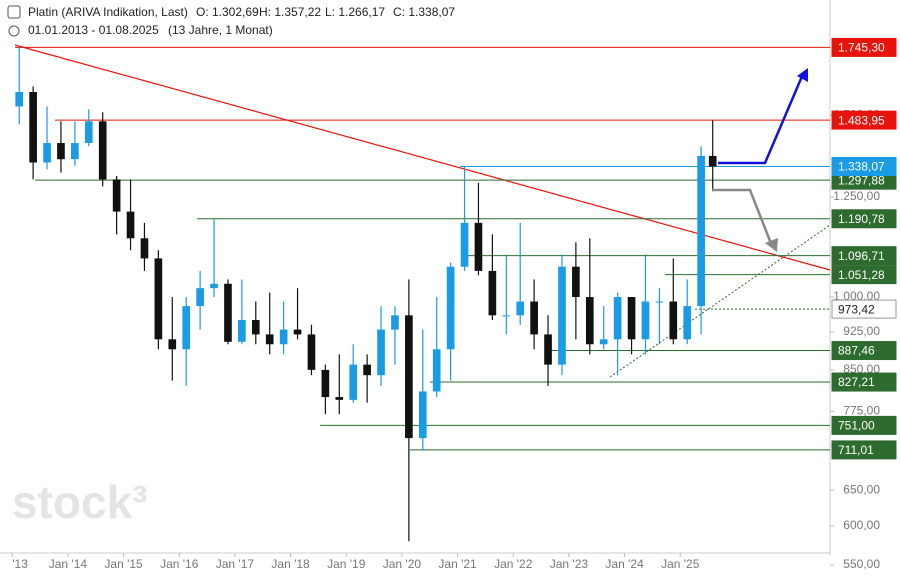  I want to click on chart-icon, so click(14, 12).